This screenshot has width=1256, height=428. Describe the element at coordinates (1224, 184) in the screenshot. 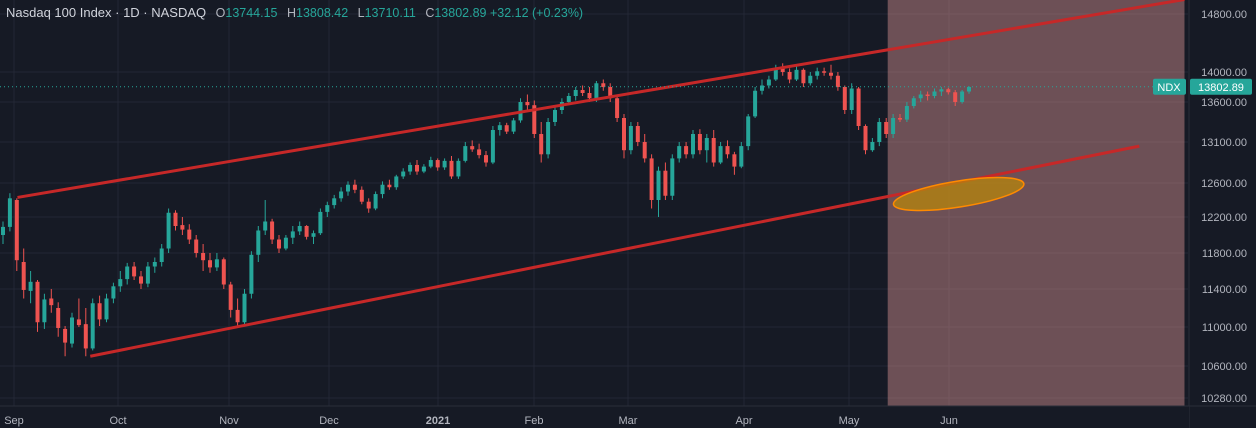

I see `price-tick-label: 12600.00` at that location.